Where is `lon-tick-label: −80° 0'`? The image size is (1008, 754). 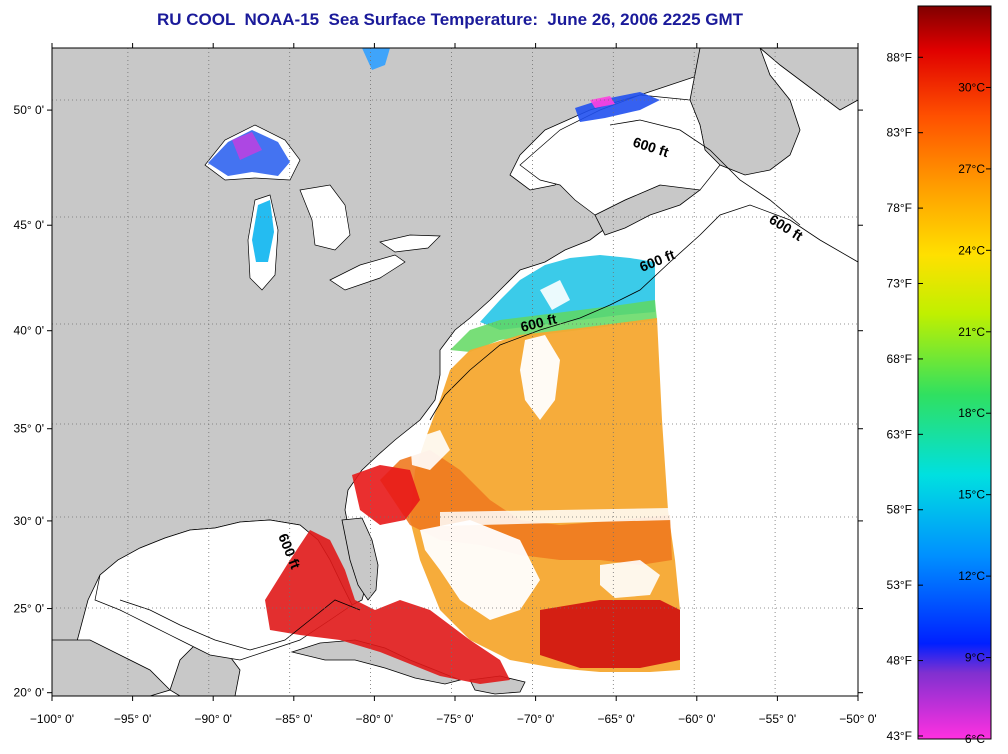
lon-tick-label: −80° 0' is located at coordinates (374, 719).